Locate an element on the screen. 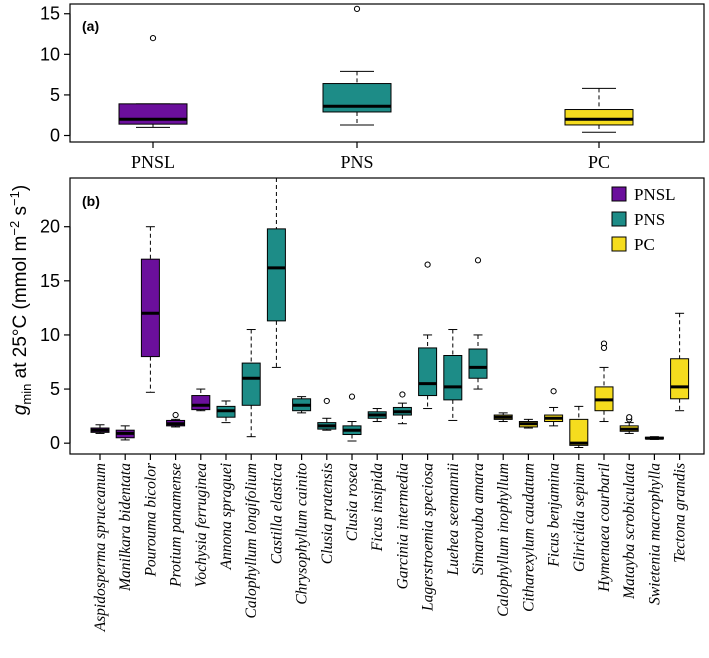  species-label: Calophyllum longifolium is located at coordinates (251, 540).